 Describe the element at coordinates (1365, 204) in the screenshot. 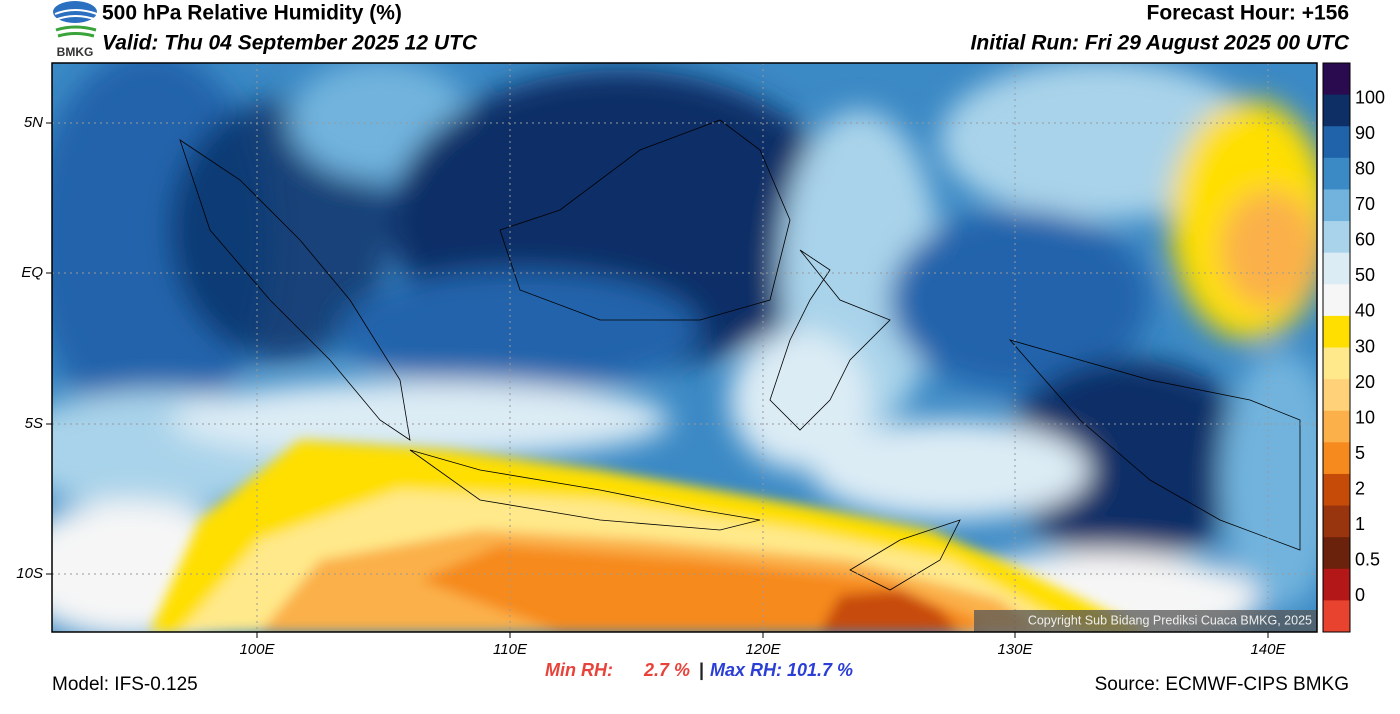

I see `colorbar-label: 70` at that location.